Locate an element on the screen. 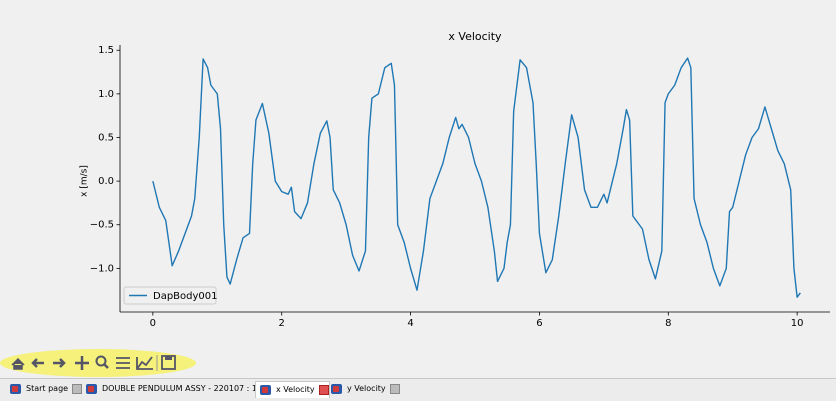 The image size is (836, 401). legend: DapBody001 is located at coordinates (170, 295).